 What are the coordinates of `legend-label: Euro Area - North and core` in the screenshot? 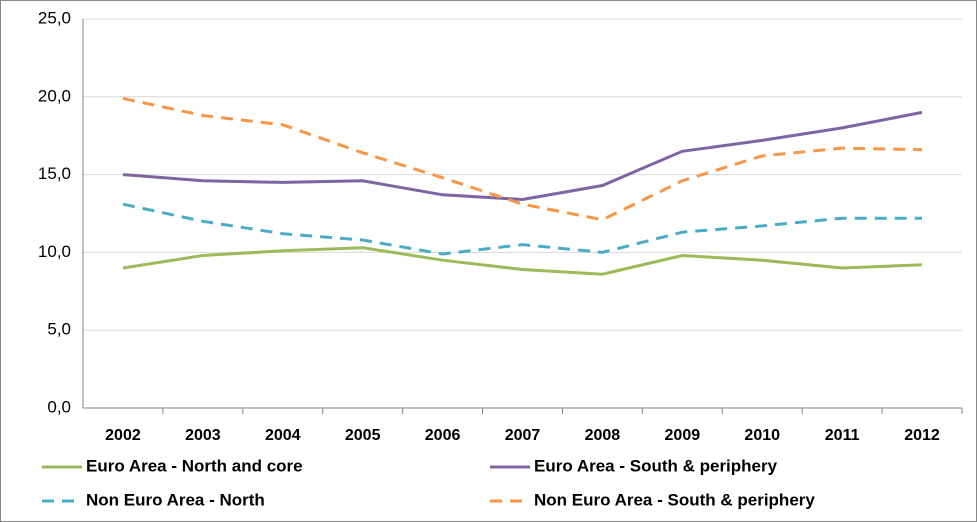 It's located at (194, 465).